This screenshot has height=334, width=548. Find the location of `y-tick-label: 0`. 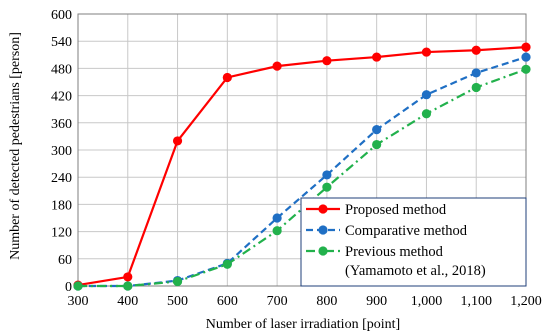

y-tick-label: 0 is located at coordinates (68, 287).